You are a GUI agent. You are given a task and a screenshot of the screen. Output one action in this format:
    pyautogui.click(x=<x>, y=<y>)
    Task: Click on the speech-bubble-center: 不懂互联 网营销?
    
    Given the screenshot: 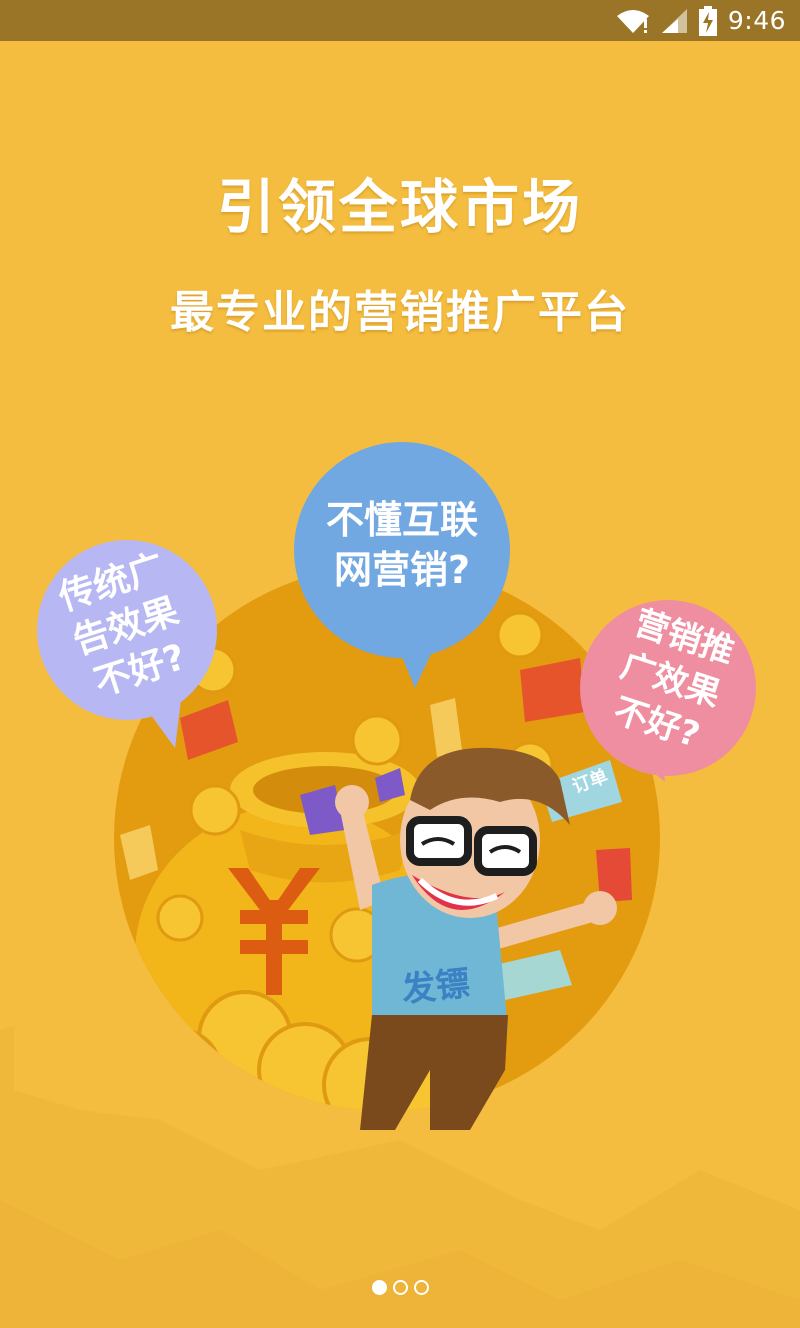 What is the action you would take?
    pyautogui.click(x=402, y=565)
    